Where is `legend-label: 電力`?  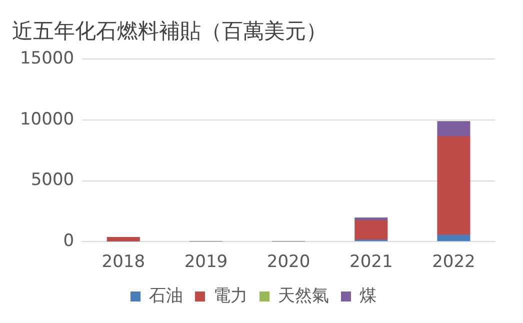
legend-label: 電力 is located at coordinates (231, 296).